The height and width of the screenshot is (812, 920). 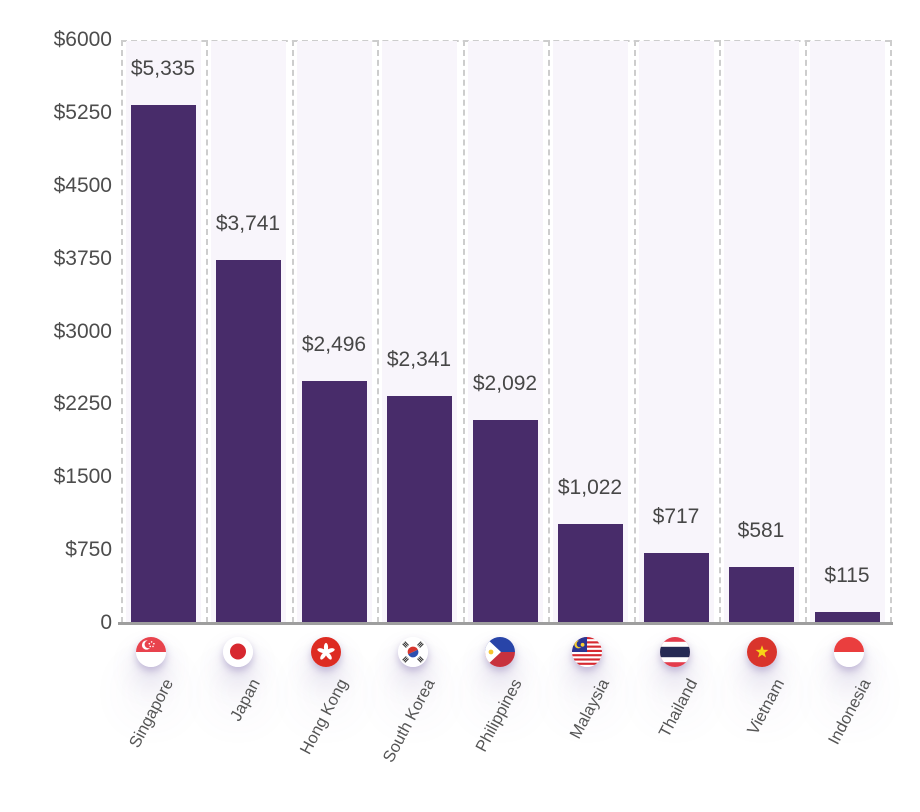 I want to click on chart-column-hong-kong: $2,496, so click(x=334, y=331).